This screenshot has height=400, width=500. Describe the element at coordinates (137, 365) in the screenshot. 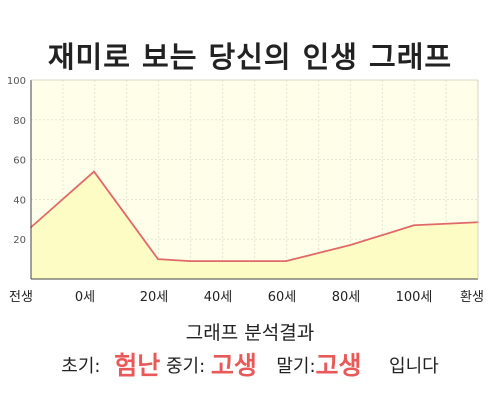

I see `early-value: 험난` at that location.